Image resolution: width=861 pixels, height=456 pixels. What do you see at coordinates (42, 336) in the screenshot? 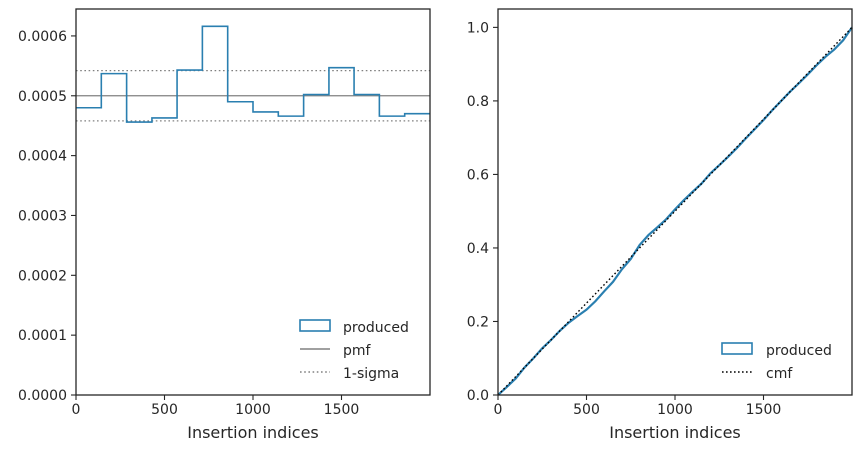
I see `y-tick-label: 0.0001` at bounding box center [42, 336].